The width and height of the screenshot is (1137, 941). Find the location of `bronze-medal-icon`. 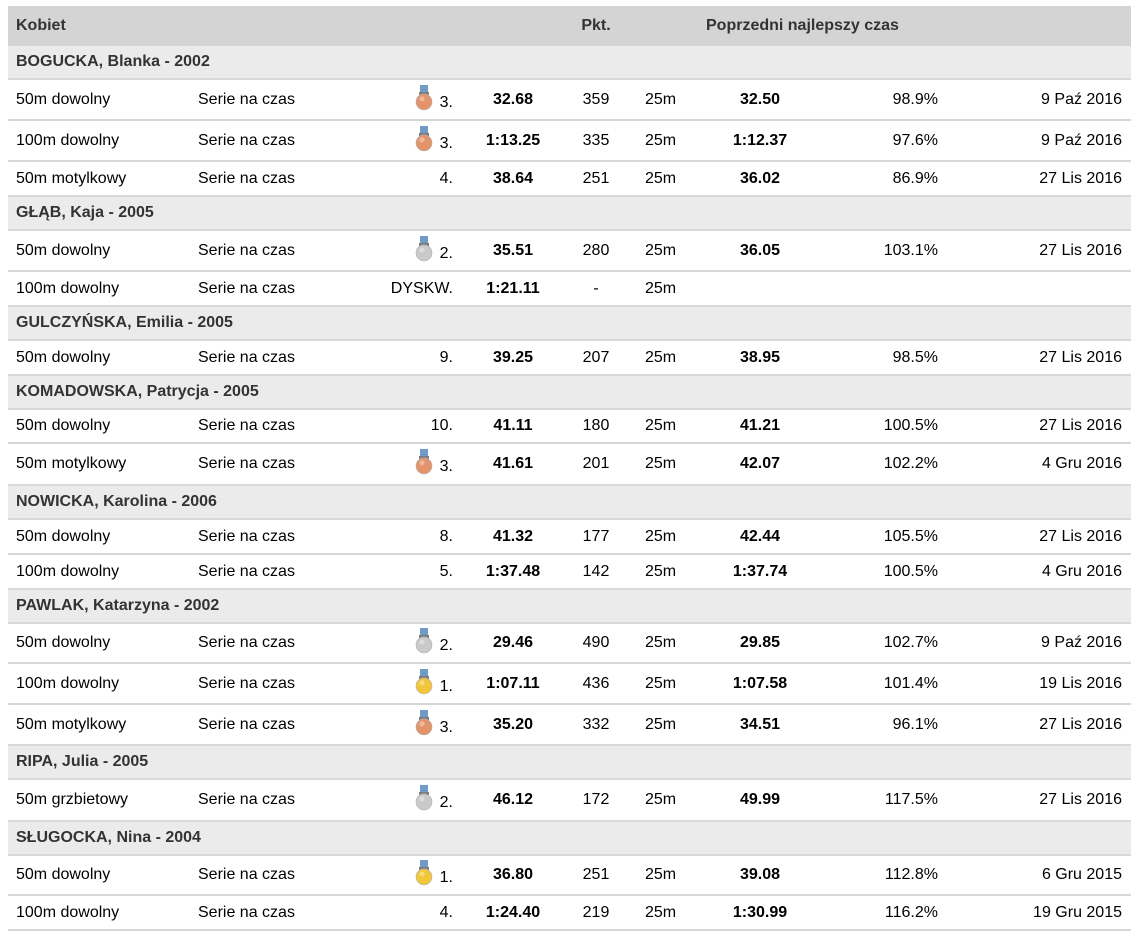

bronze-medal-icon is located at coordinates (424, 97).